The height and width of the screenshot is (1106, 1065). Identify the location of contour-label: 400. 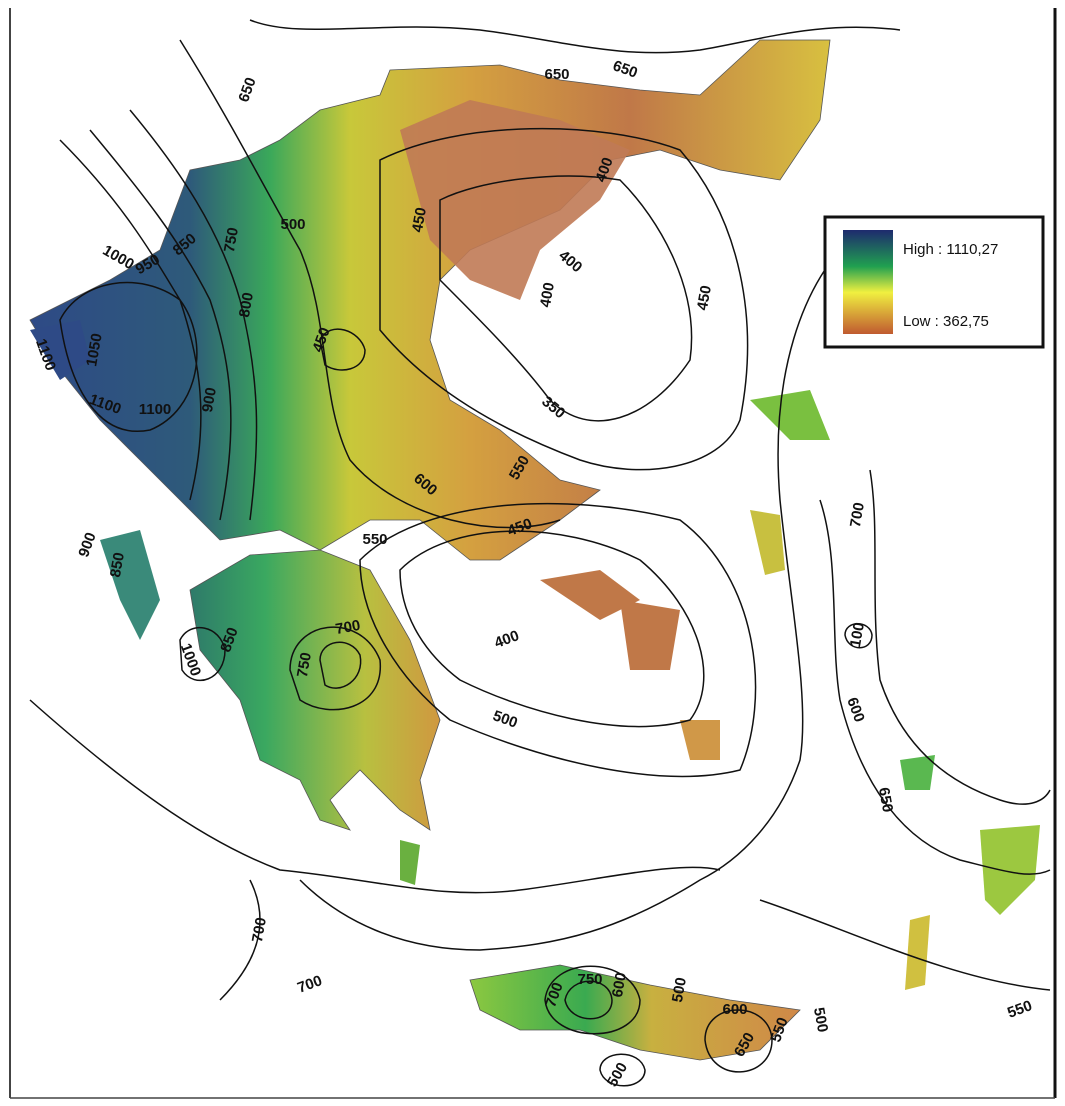
(547, 295).